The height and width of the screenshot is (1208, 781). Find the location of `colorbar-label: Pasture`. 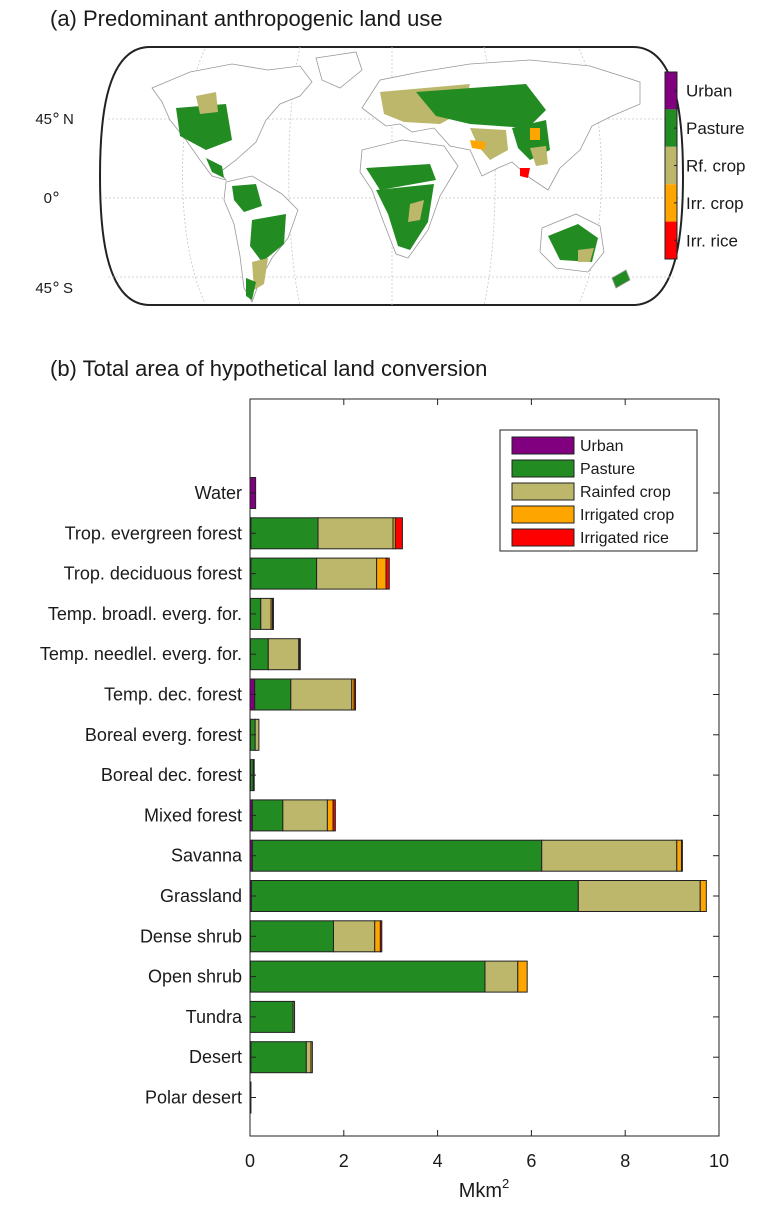

colorbar-label: Pasture is located at coordinates (715, 128).